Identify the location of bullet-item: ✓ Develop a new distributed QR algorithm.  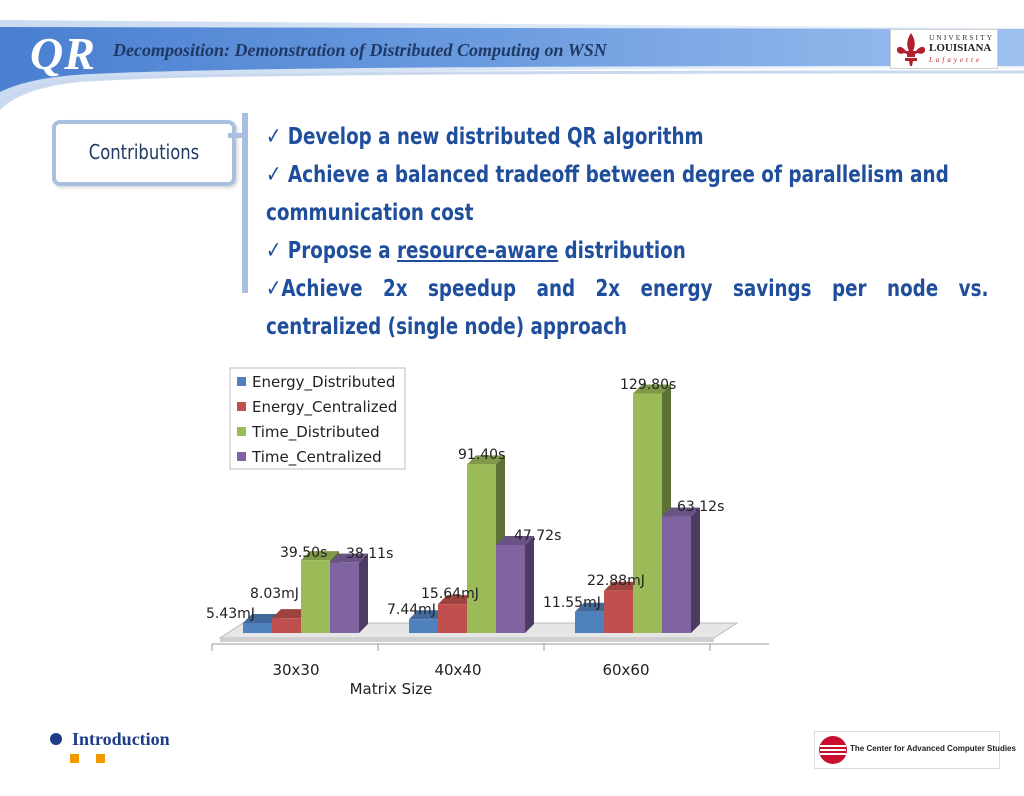
(546, 136).